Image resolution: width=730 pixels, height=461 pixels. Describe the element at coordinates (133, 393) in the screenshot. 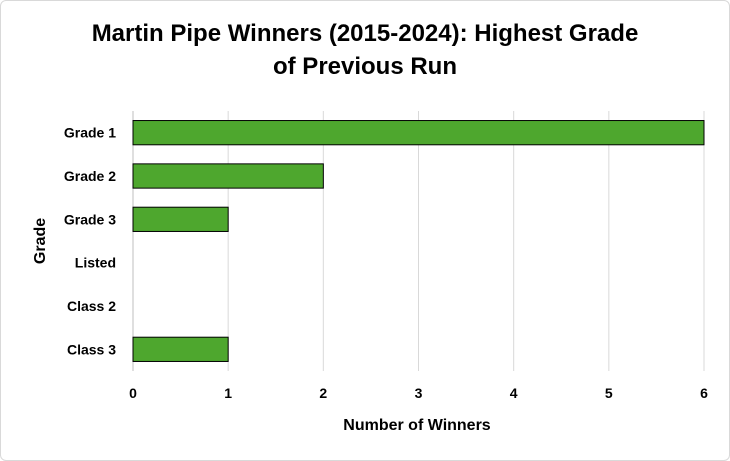

I see `x-tick-label: 0` at that location.